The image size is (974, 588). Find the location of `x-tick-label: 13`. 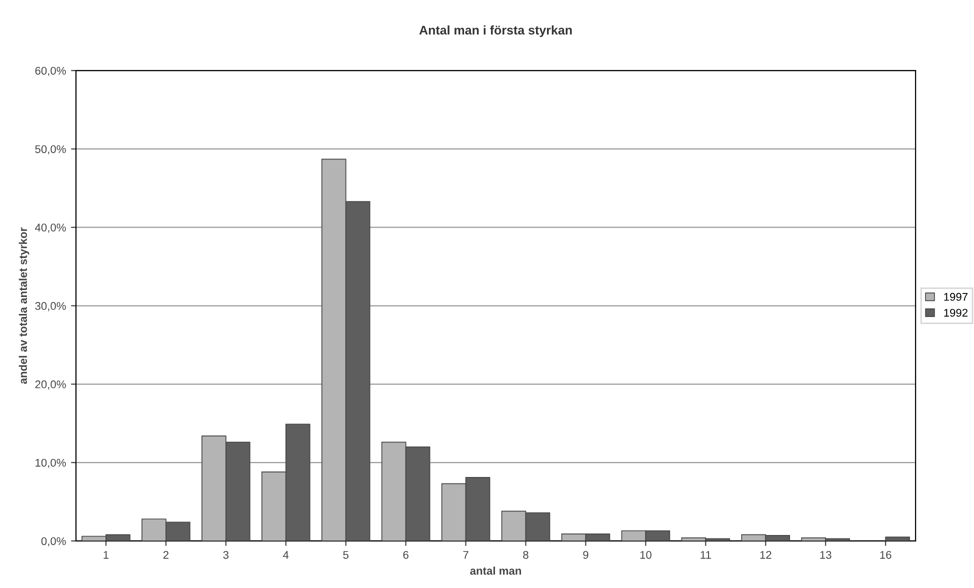

x-tick-label: 13 is located at coordinates (826, 554).